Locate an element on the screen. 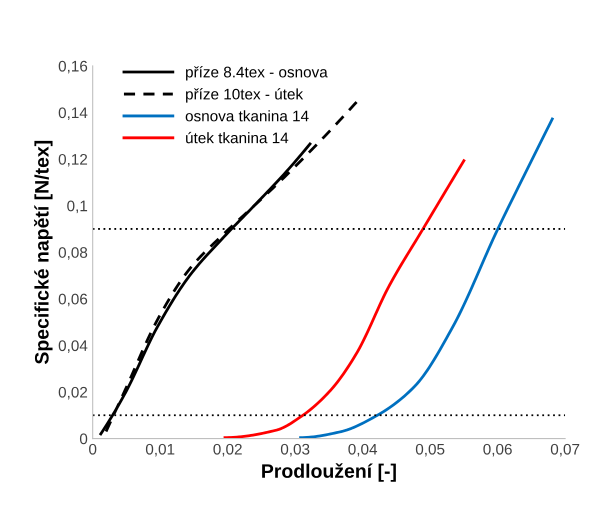  y-tick-label: 0,08 is located at coordinates (73, 253).